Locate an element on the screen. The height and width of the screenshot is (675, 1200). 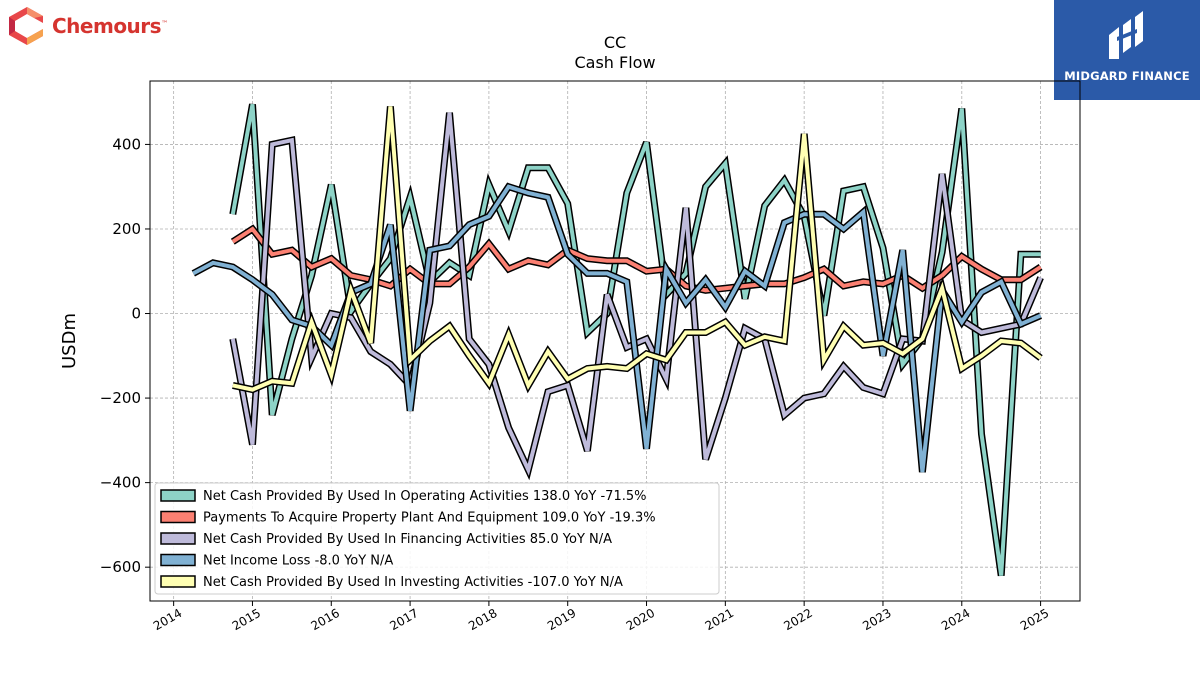
x-tick-label: 2018 is located at coordinates (482, 619).